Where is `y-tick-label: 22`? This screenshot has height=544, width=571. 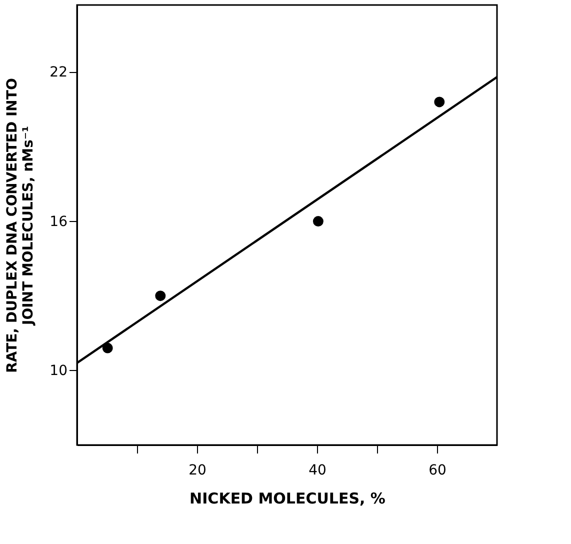
y-tick-label: 22 is located at coordinates (59, 72).